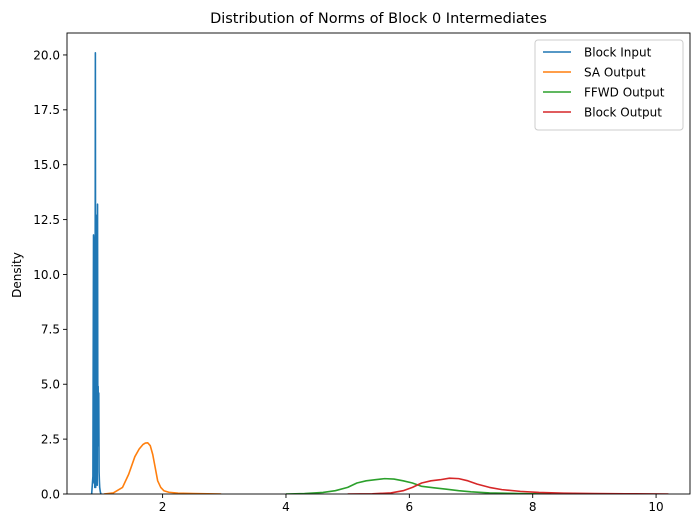  Describe the element at coordinates (624, 92) in the screenshot. I see `legend-label: FFWD Output` at that location.